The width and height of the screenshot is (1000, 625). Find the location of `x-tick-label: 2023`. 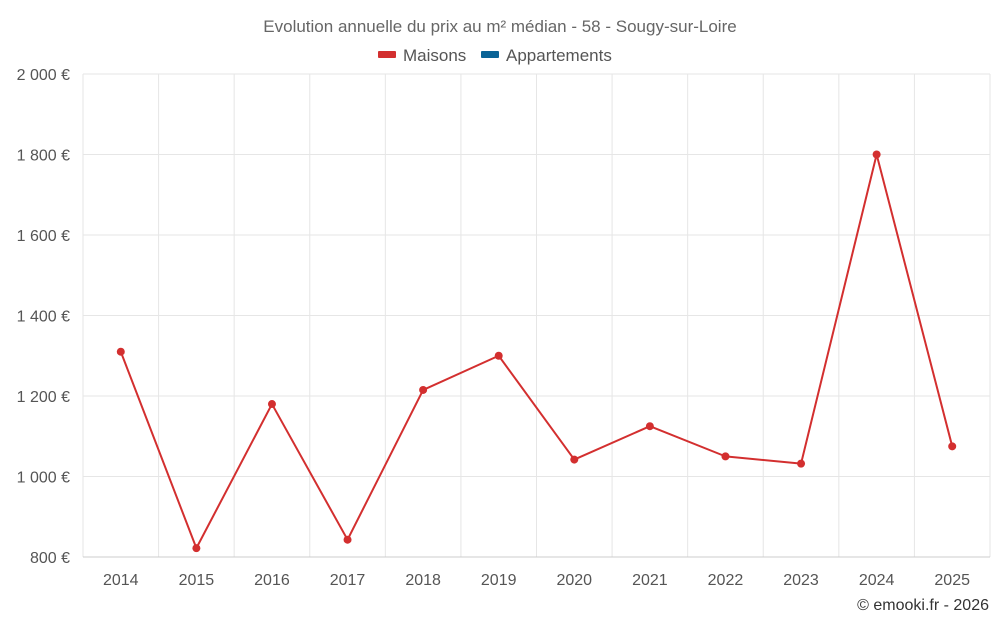

x-tick-label: 2023 is located at coordinates (801, 580).